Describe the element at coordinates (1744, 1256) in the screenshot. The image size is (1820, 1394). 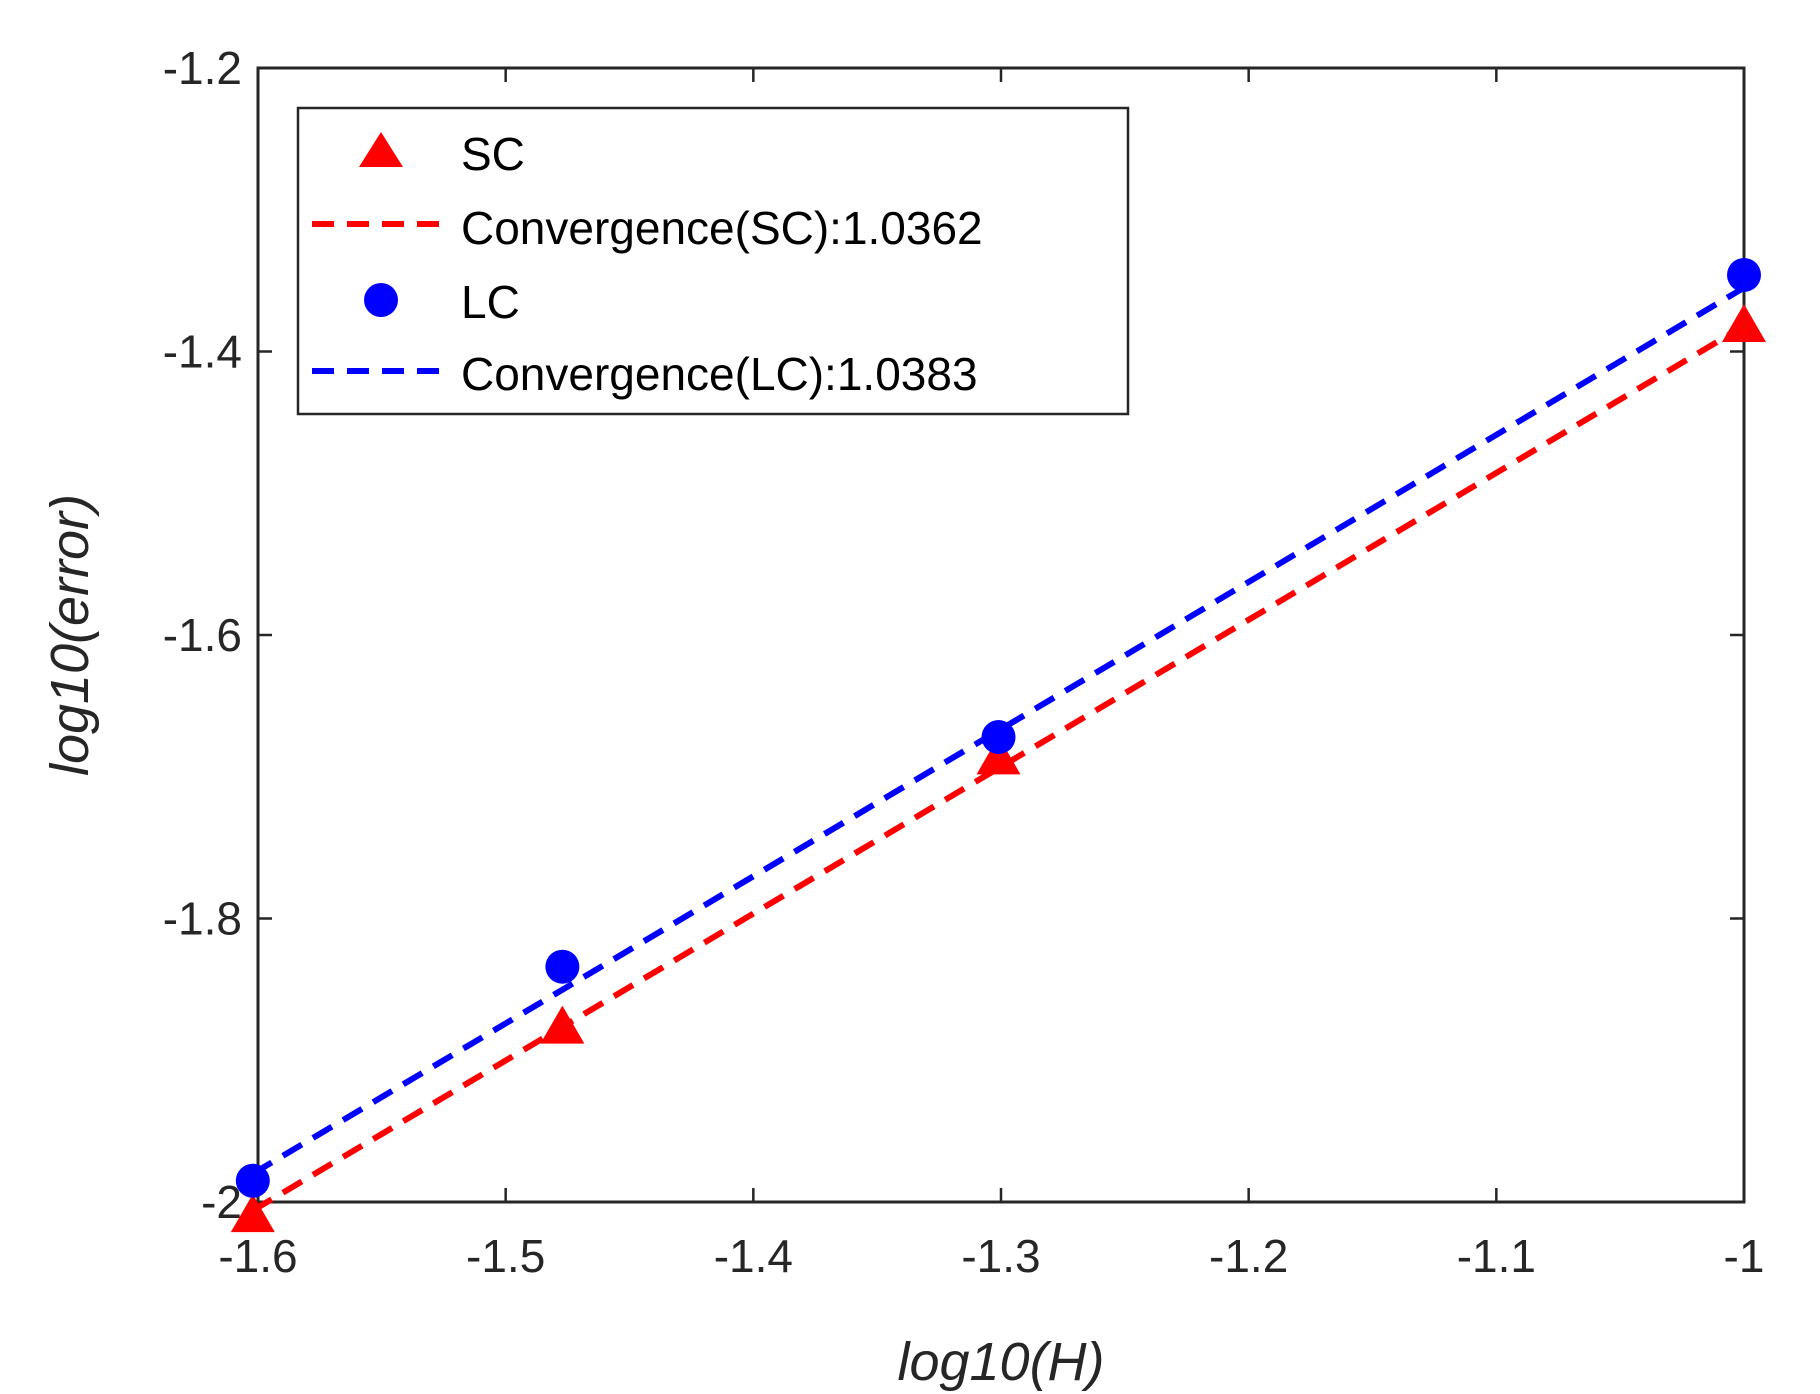
I see `x-tick-label: -1` at that location.